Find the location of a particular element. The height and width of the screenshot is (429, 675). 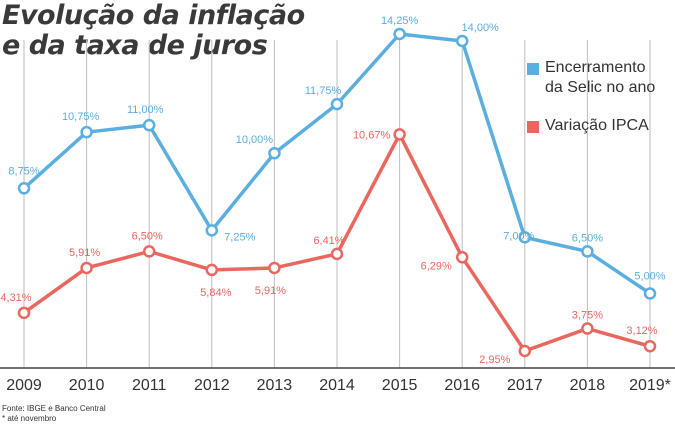

selic-data-label-2011: 11,00% is located at coordinates (145, 110).